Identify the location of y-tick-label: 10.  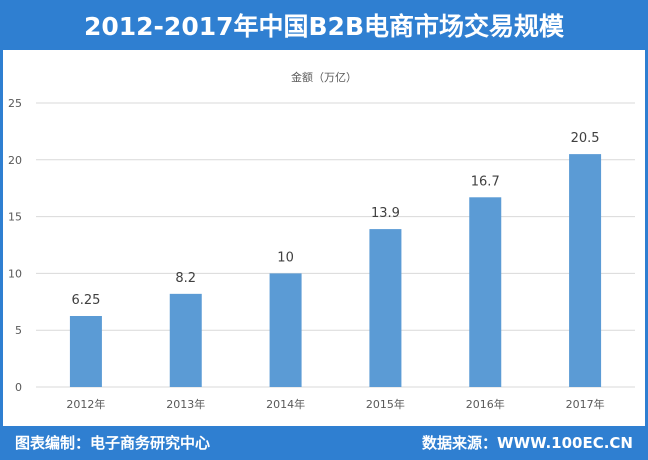
(15, 273).